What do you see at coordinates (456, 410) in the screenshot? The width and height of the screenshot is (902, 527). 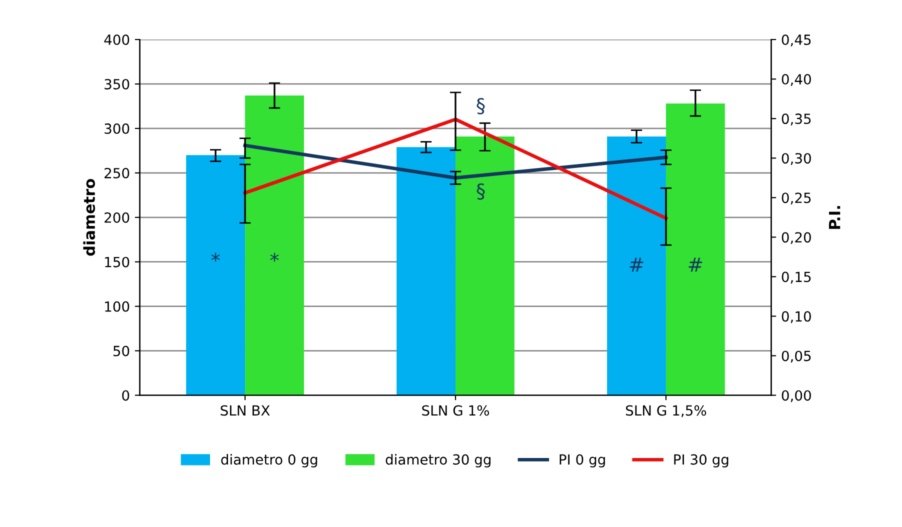 I see `x-tick-label: SLN G 1%` at bounding box center [456, 410].